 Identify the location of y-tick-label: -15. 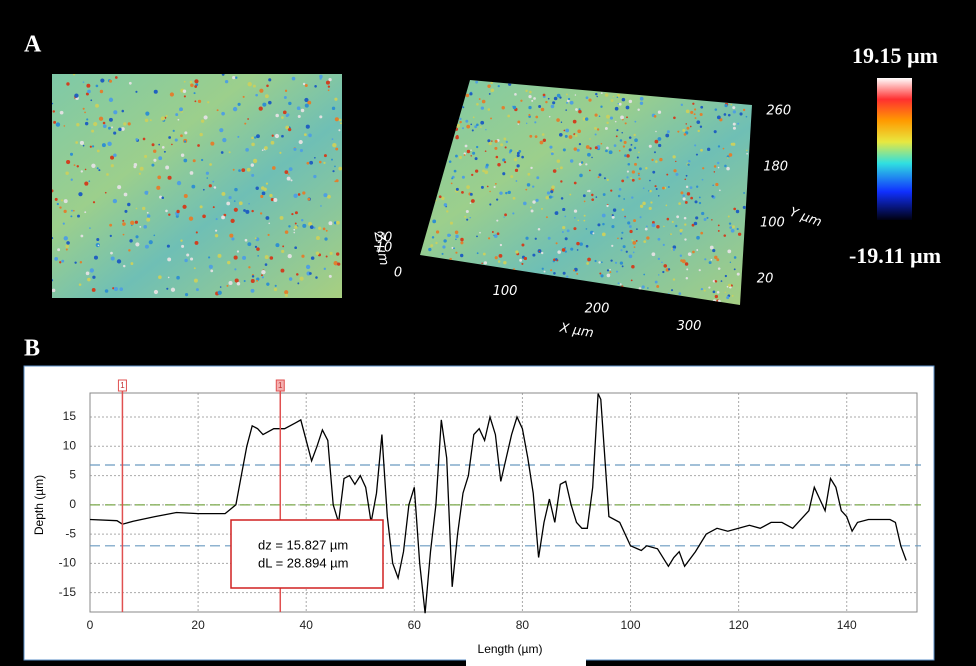
(68, 592).